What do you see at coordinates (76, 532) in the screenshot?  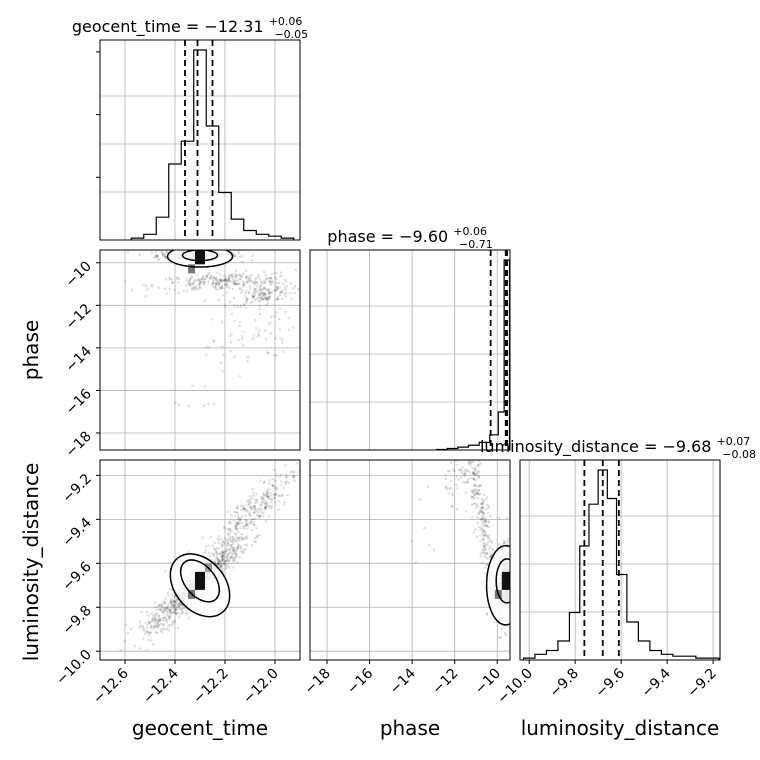 I see `y-tick-label: −9.4` at bounding box center [76, 532].